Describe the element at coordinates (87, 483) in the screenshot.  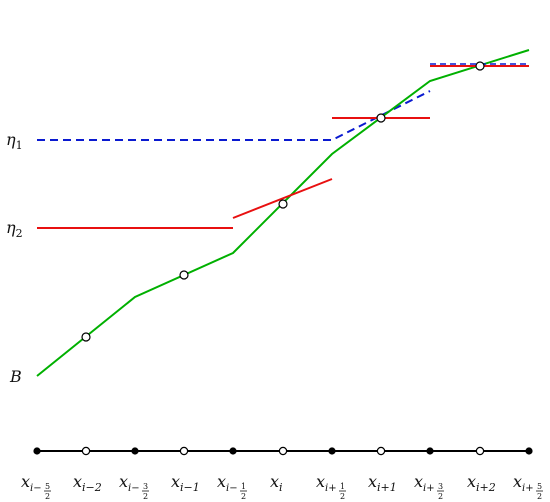
I see `x-label-center: xi−2` at that location.